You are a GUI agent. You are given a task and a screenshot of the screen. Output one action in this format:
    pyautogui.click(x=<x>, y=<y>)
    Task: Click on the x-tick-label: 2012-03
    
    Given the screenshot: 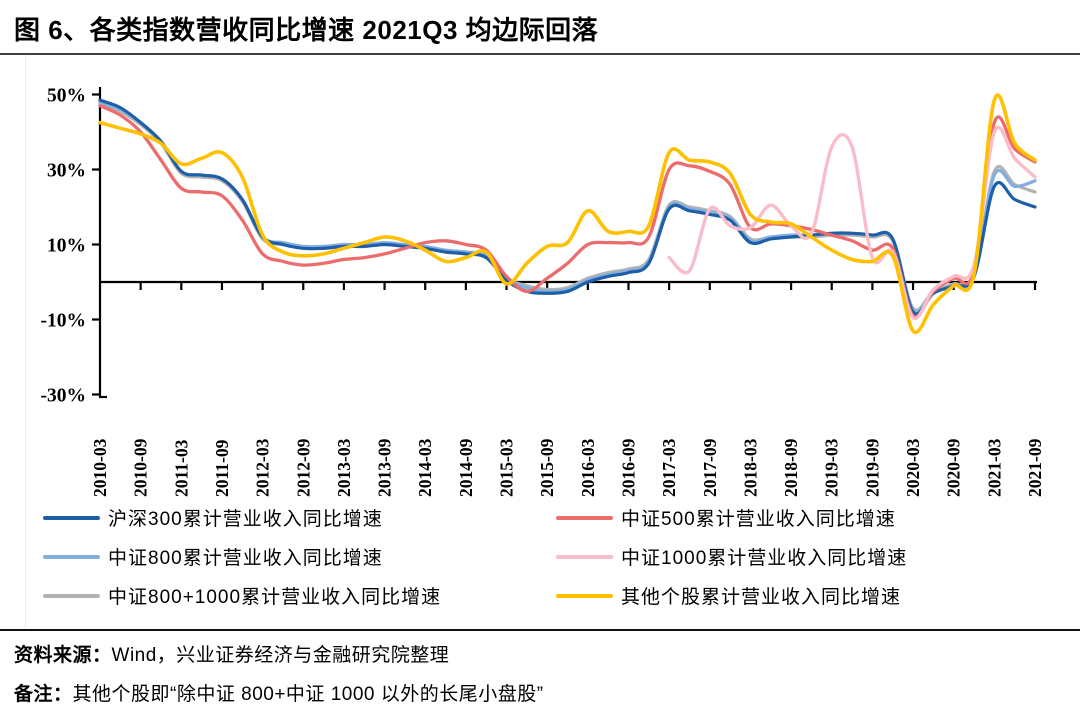 What is the action you would take?
    pyautogui.click(x=263, y=467)
    